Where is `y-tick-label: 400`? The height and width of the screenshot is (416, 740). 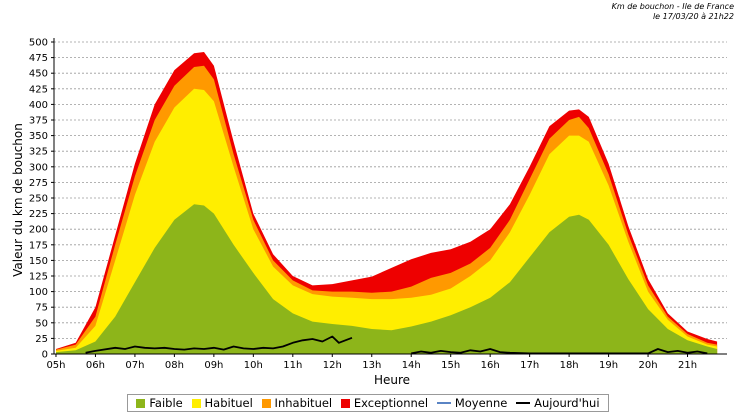 y-tick-label: 400 is located at coordinates (38, 105).